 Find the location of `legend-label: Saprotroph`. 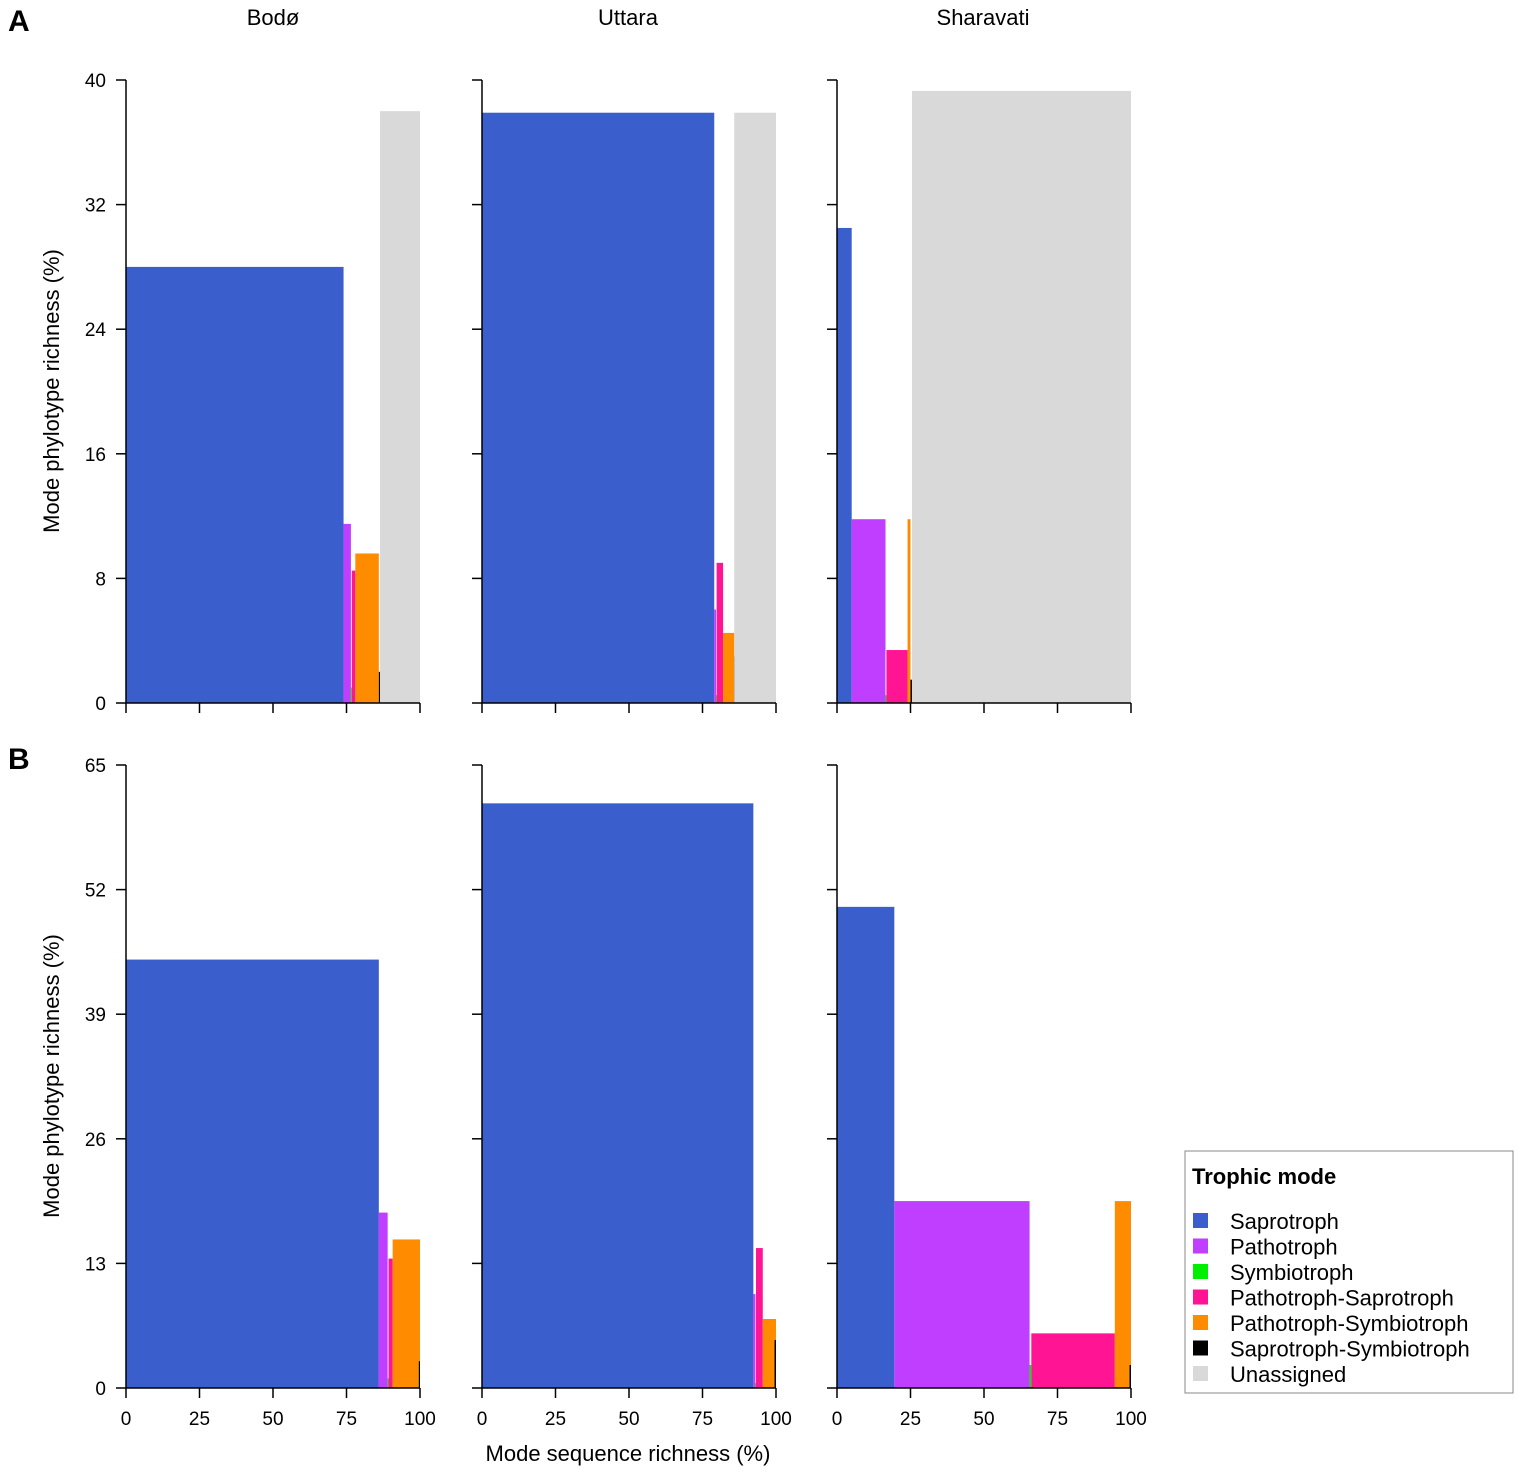

legend-label: Saprotroph is located at coordinates (1284, 1221).